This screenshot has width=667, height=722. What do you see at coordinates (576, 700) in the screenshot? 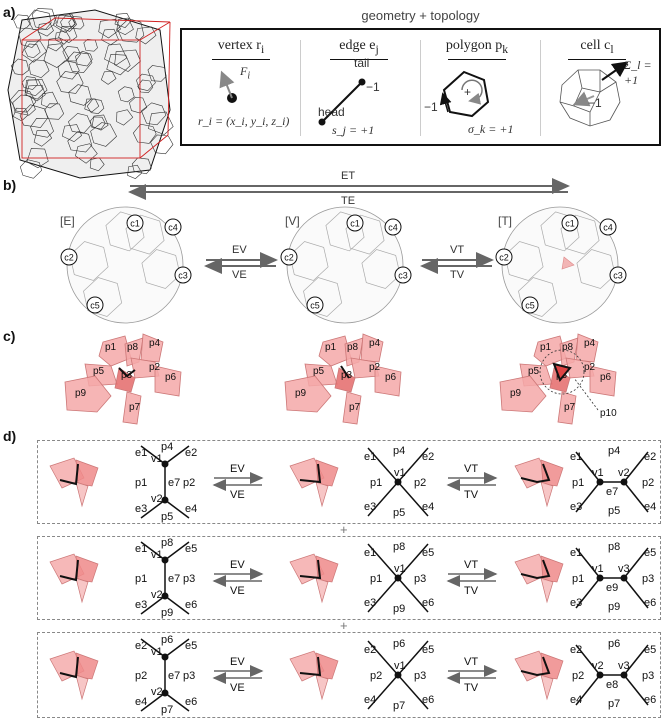
I see `edge-label: e4` at bounding box center [576, 700].